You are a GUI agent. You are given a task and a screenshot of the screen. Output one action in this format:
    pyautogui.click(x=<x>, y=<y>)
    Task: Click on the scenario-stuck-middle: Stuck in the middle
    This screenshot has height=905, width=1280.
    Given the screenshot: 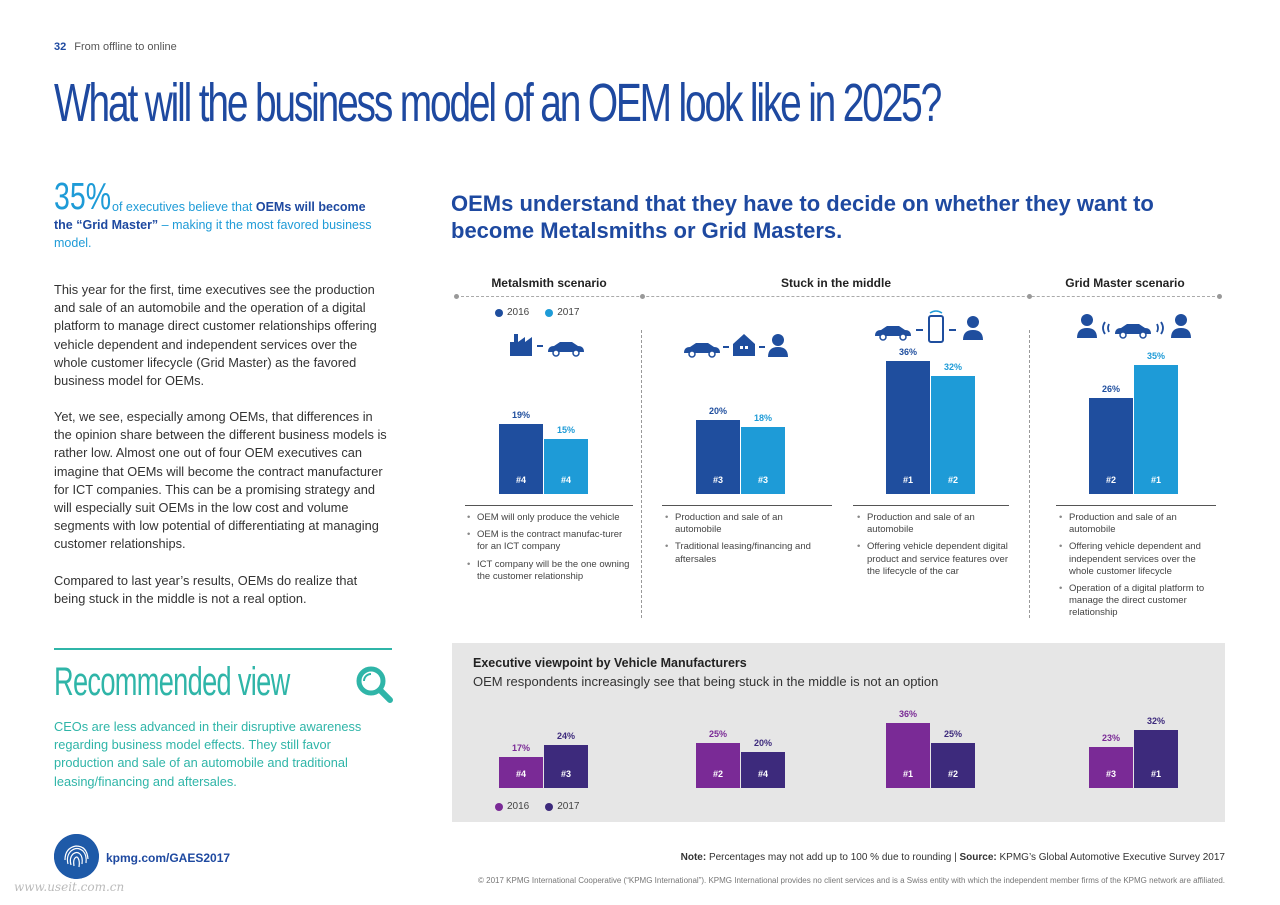 What is the action you would take?
    pyautogui.click(x=835, y=283)
    